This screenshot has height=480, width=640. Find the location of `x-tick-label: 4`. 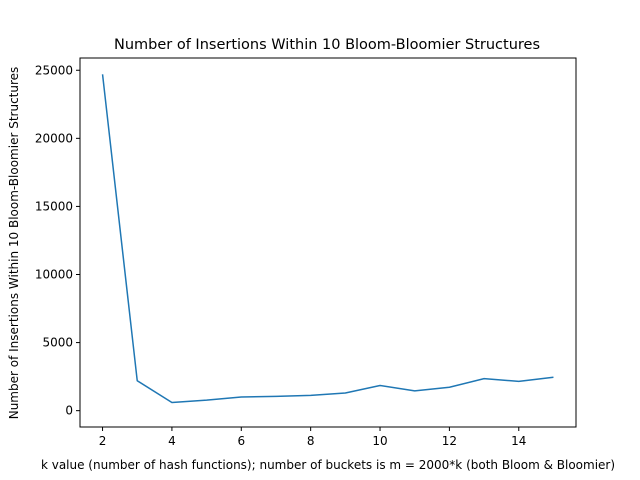

x-tick-label: 4 is located at coordinates (172, 441).